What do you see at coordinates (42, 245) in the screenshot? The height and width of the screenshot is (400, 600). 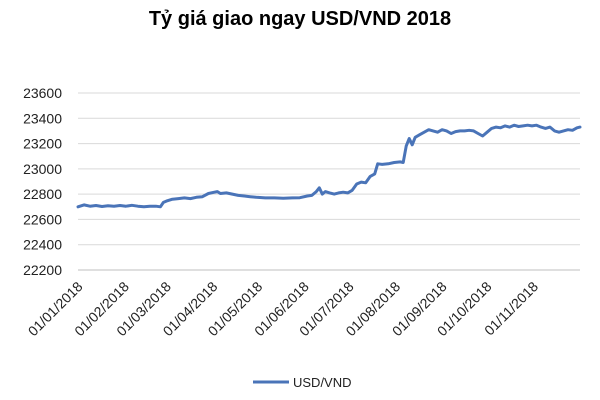 I see `y-tick-label: 22400` at bounding box center [42, 245].